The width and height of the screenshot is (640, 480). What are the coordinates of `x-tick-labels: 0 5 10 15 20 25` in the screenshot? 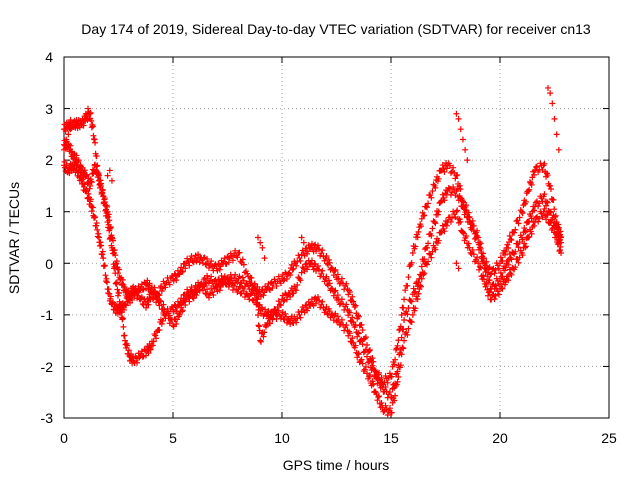 It's located at (338, 438).